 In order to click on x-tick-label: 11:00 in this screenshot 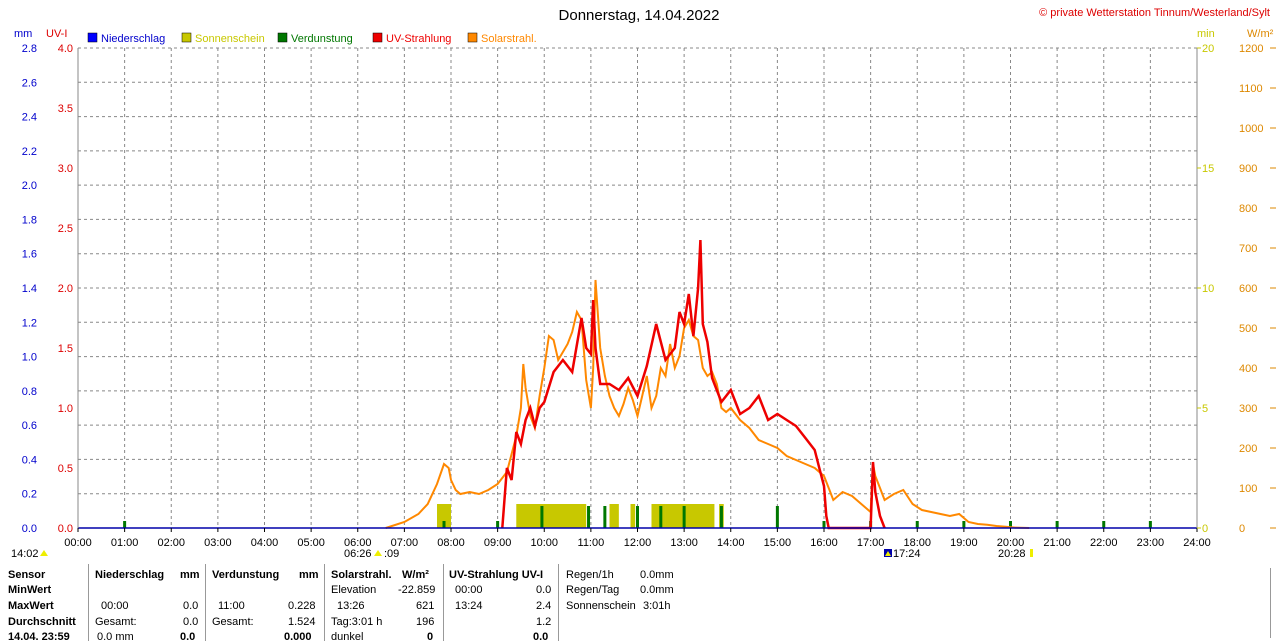, I will do `click(591, 543)`.